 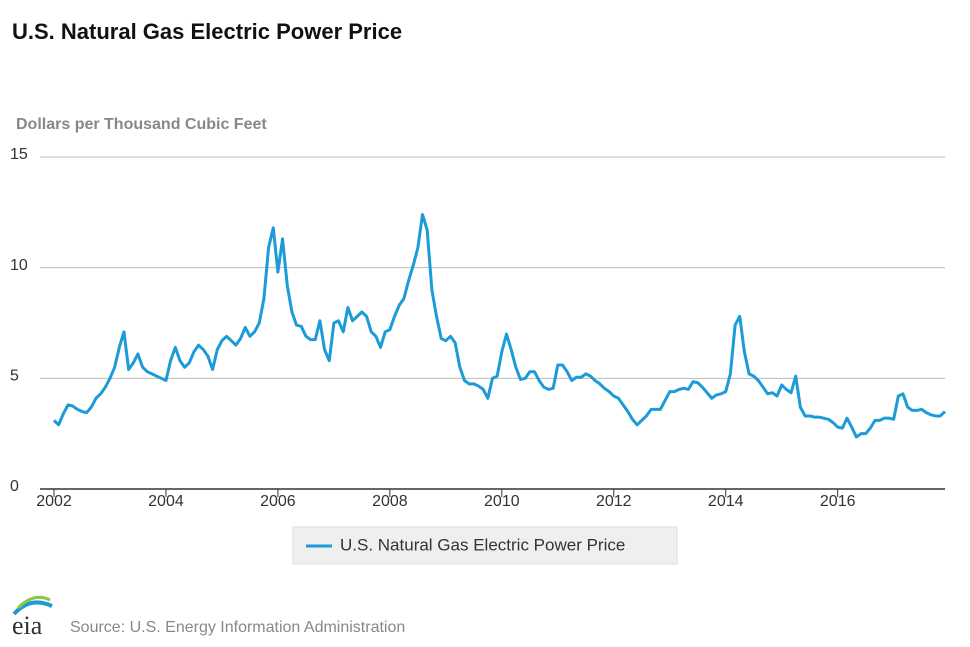 What do you see at coordinates (614, 501) in the screenshot?
I see `x-tick-label: 2012` at bounding box center [614, 501].